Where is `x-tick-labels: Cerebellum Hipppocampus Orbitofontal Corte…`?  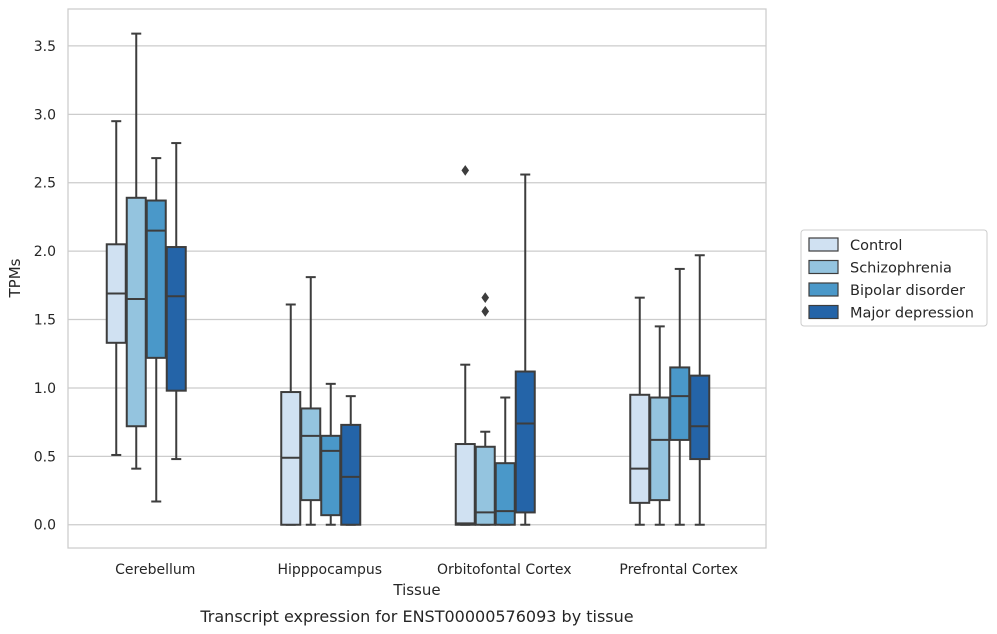
x-tick-labels: Cerebellum Hipppocampus Orbitofontal Corte… is located at coordinates (426, 570).